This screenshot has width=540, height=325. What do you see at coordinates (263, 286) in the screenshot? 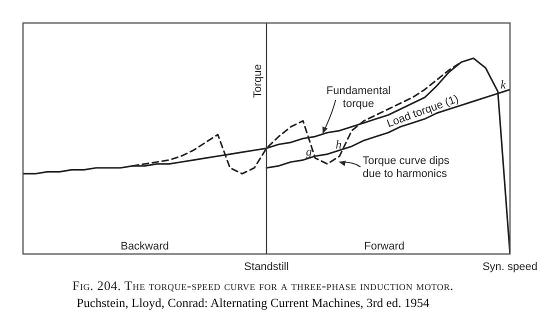
I see `text: Fig. 204. The torque-speed curve for a three-phase induction motor.` at bounding box center [263, 286].